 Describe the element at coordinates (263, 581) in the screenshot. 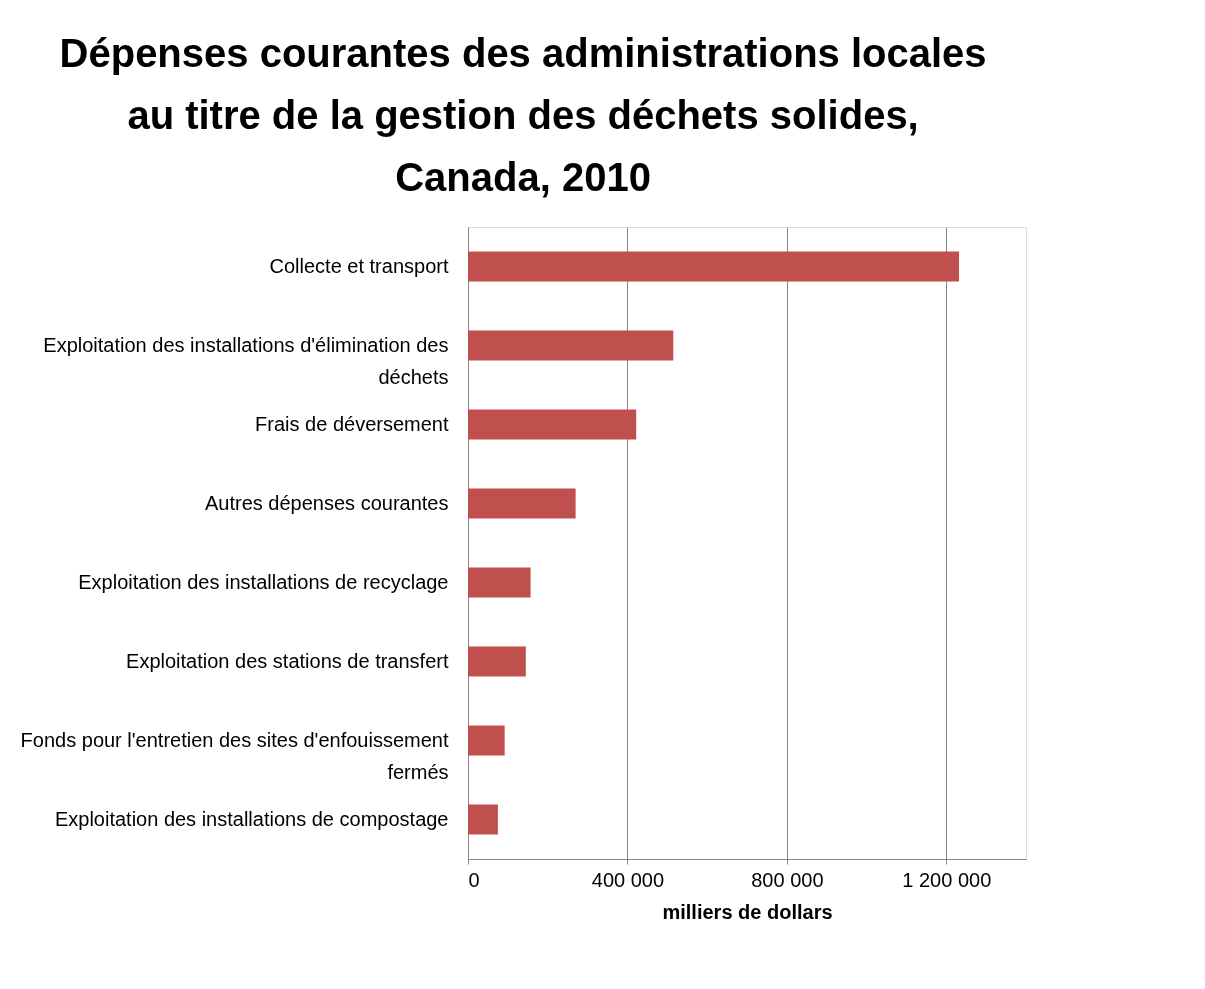

I see `y-tick-label: Exploitation des installations de recyclage` at that location.